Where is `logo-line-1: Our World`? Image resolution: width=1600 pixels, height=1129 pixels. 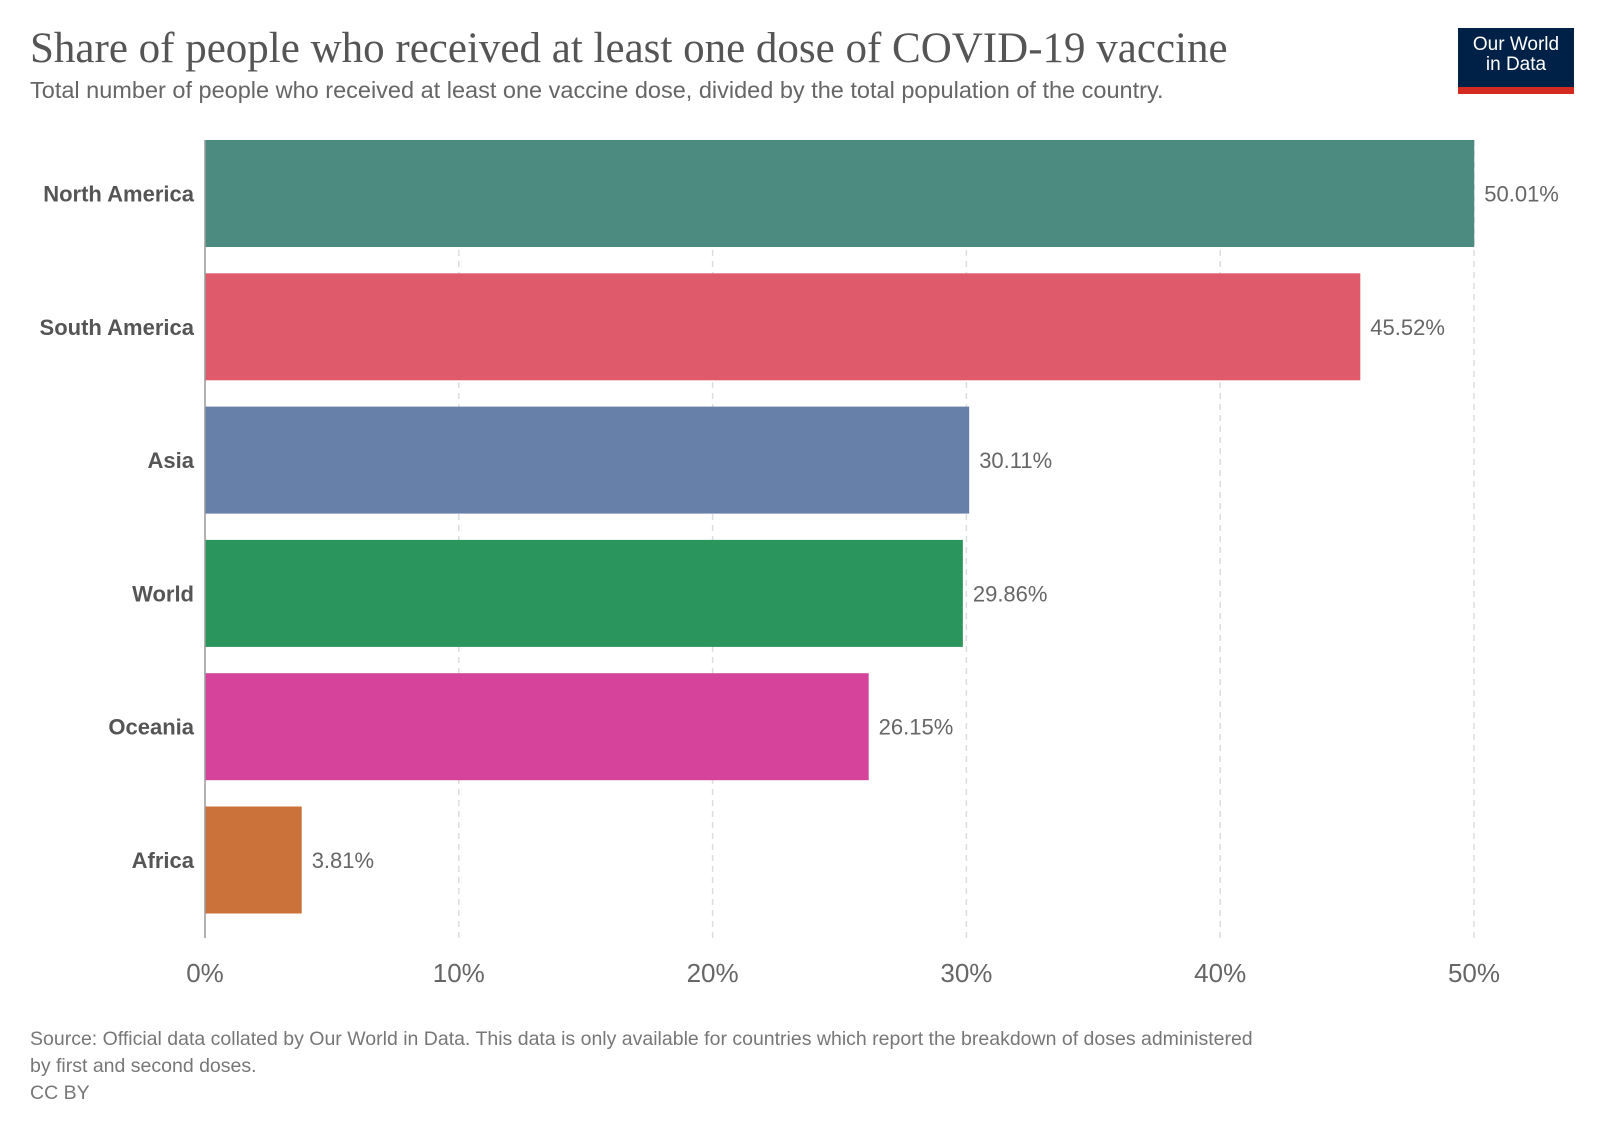
logo-line-1: Our World is located at coordinates (1516, 44).